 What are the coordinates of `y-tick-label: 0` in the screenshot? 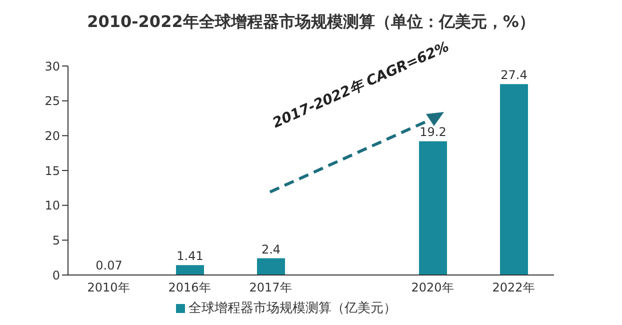 It's located at (56, 275).